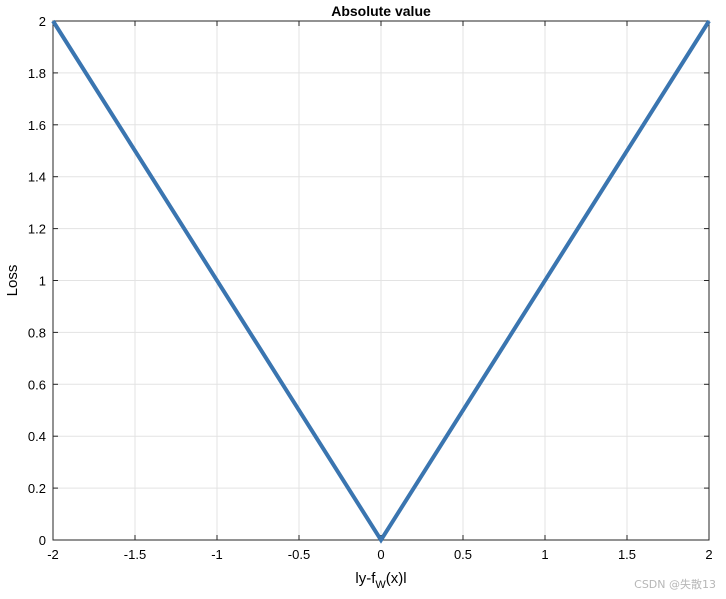  Describe the element at coordinates (380, 554) in the screenshot. I see `x-tick-label: 0` at that location.